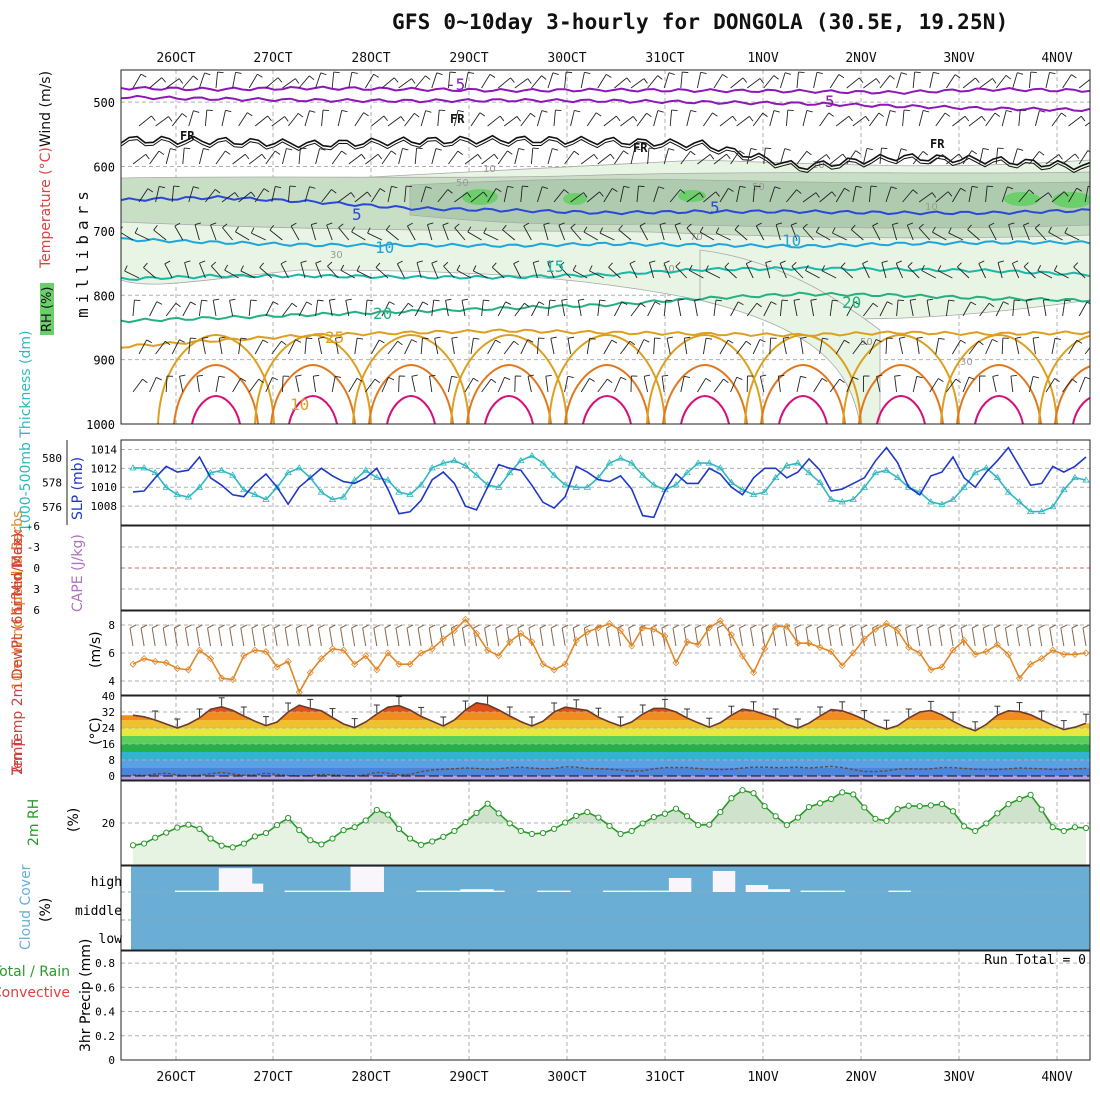 Image resolution: width=1100 pixels, height=1100 pixels. What do you see at coordinates (830, 101) in the screenshot?
I see `isotherm-label: 5` at bounding box center [830, 101].